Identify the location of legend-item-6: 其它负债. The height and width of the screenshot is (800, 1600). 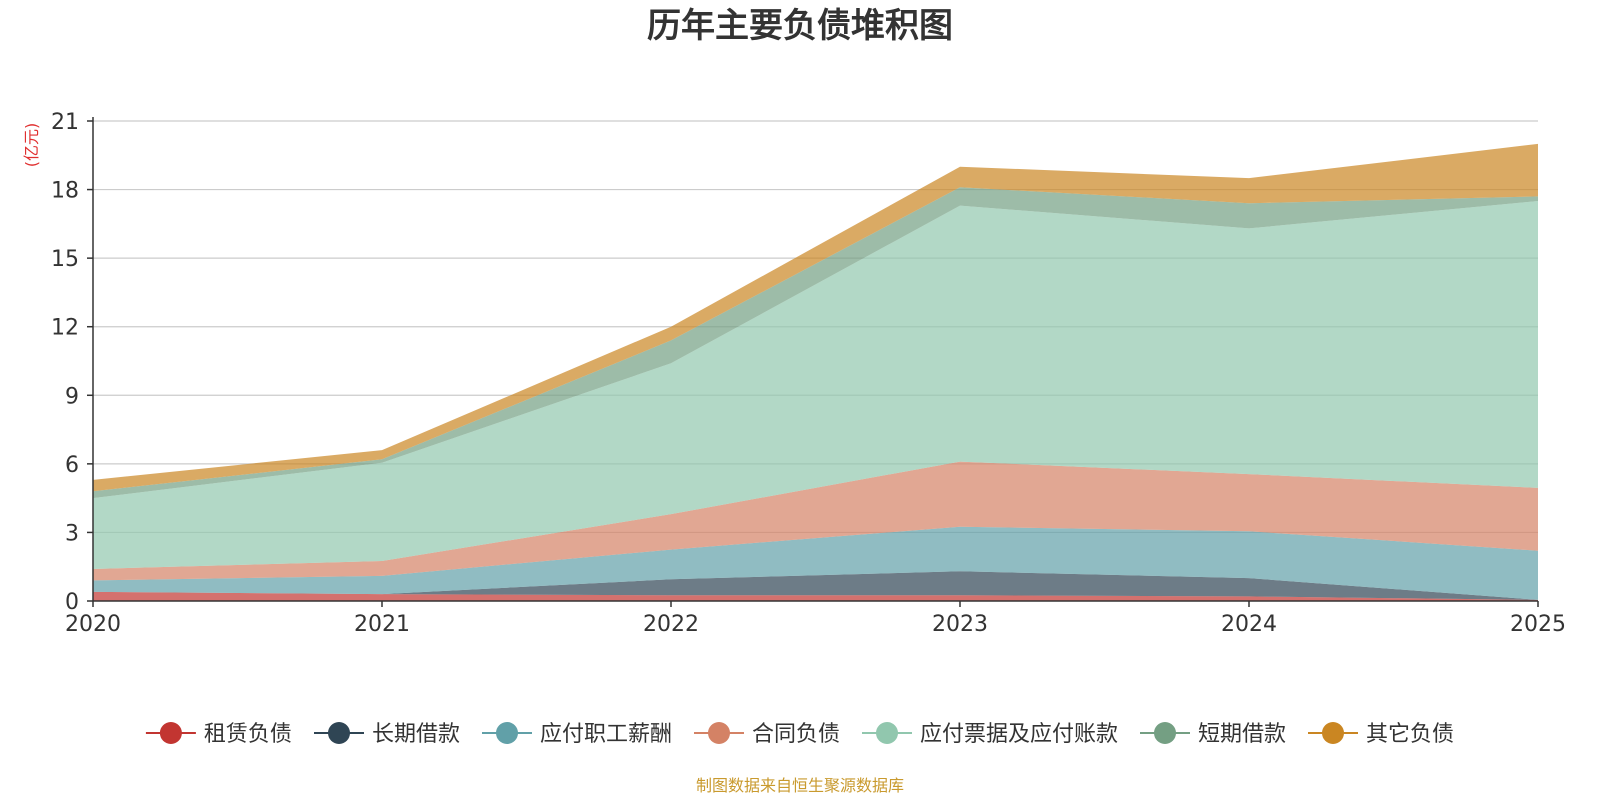
(1381, 734).